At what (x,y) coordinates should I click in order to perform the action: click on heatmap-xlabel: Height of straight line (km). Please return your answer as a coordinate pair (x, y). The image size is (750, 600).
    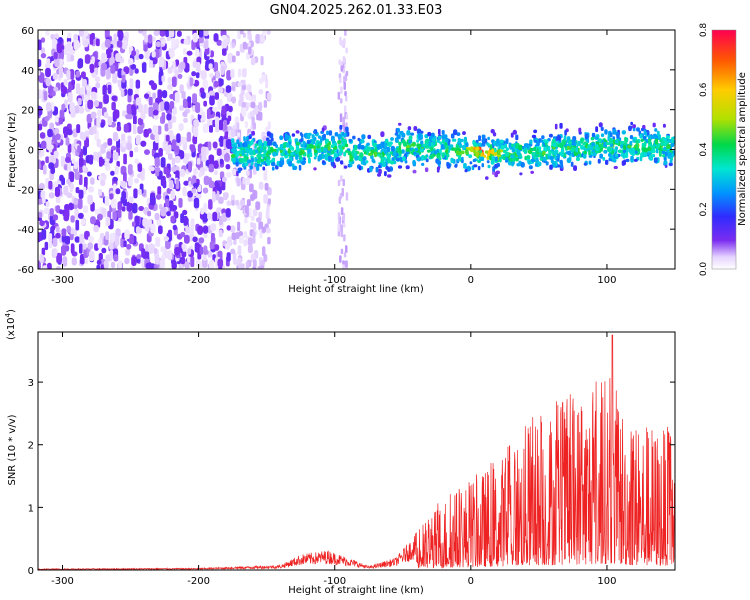
    Looking at the image, I should click on (356, 289).